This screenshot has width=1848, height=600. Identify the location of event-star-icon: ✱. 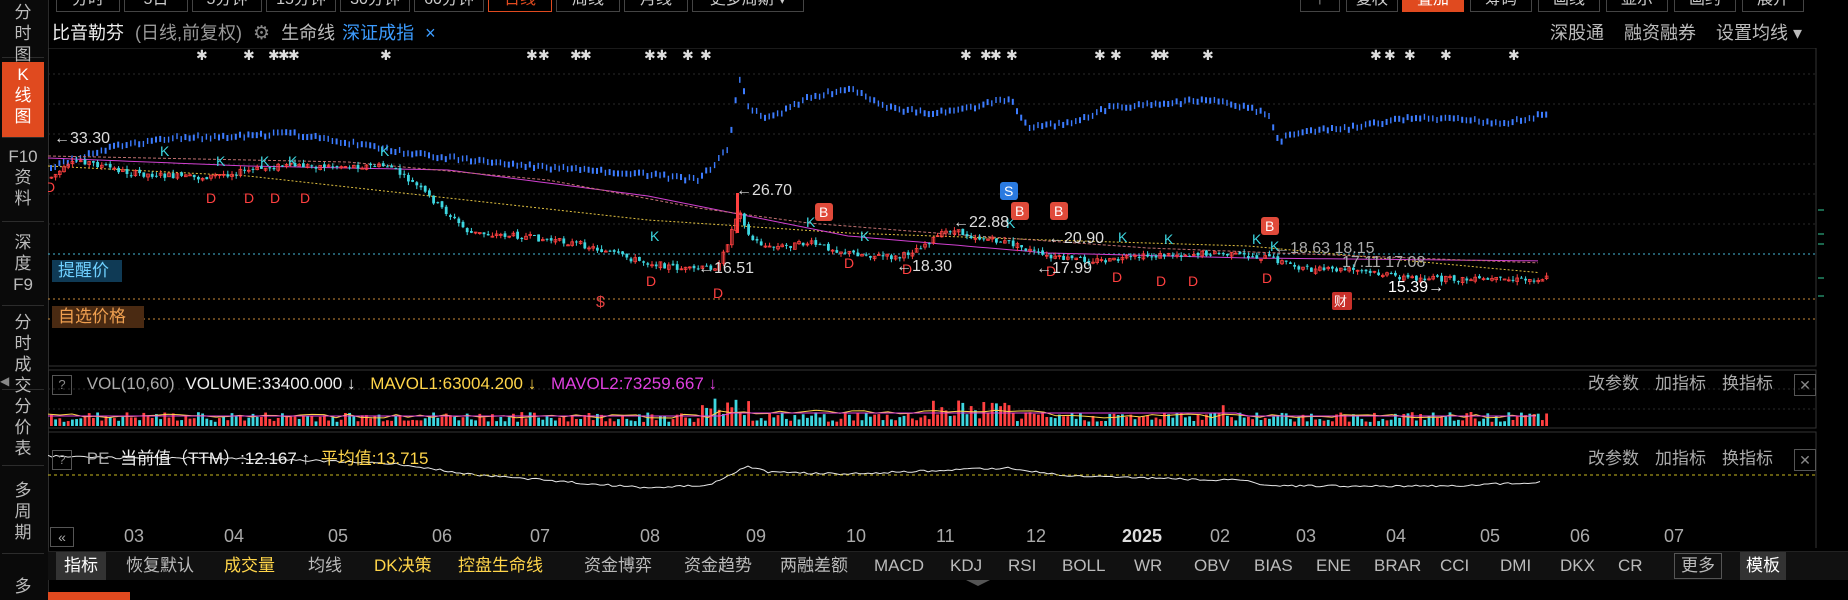
(294, 55).